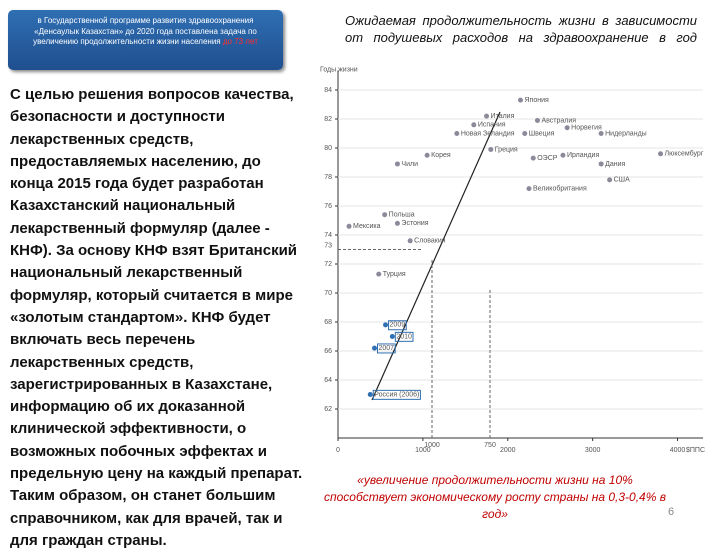  What do you see at coordinates (626, 133) in the screenshot?
I see `point-label: Нидерланды` at bounding box center [626, 133].